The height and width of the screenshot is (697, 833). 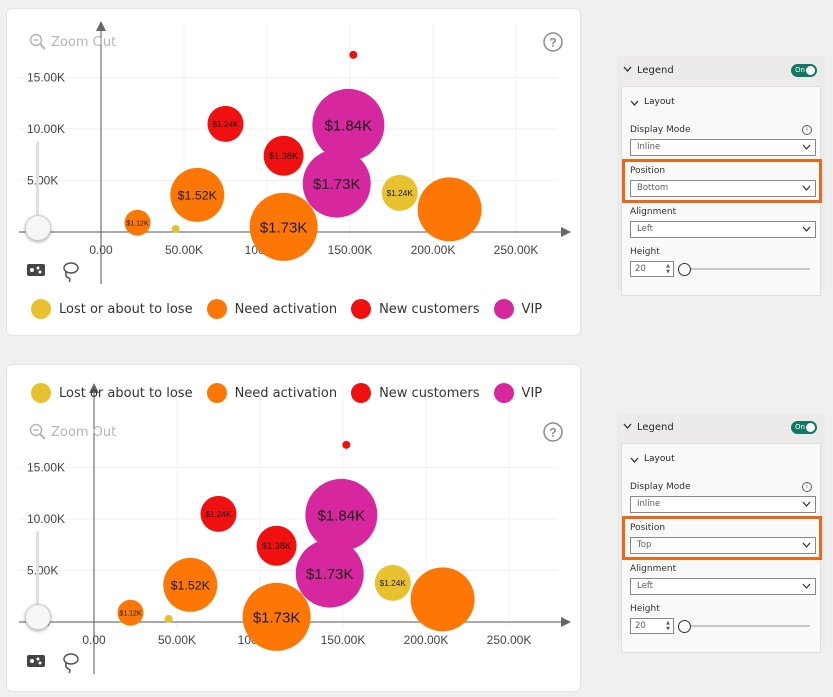 What do you see at coordinates (653, 188) in the screenshot?
I see `position-value: Bottom` at bounding box center [653, 188].